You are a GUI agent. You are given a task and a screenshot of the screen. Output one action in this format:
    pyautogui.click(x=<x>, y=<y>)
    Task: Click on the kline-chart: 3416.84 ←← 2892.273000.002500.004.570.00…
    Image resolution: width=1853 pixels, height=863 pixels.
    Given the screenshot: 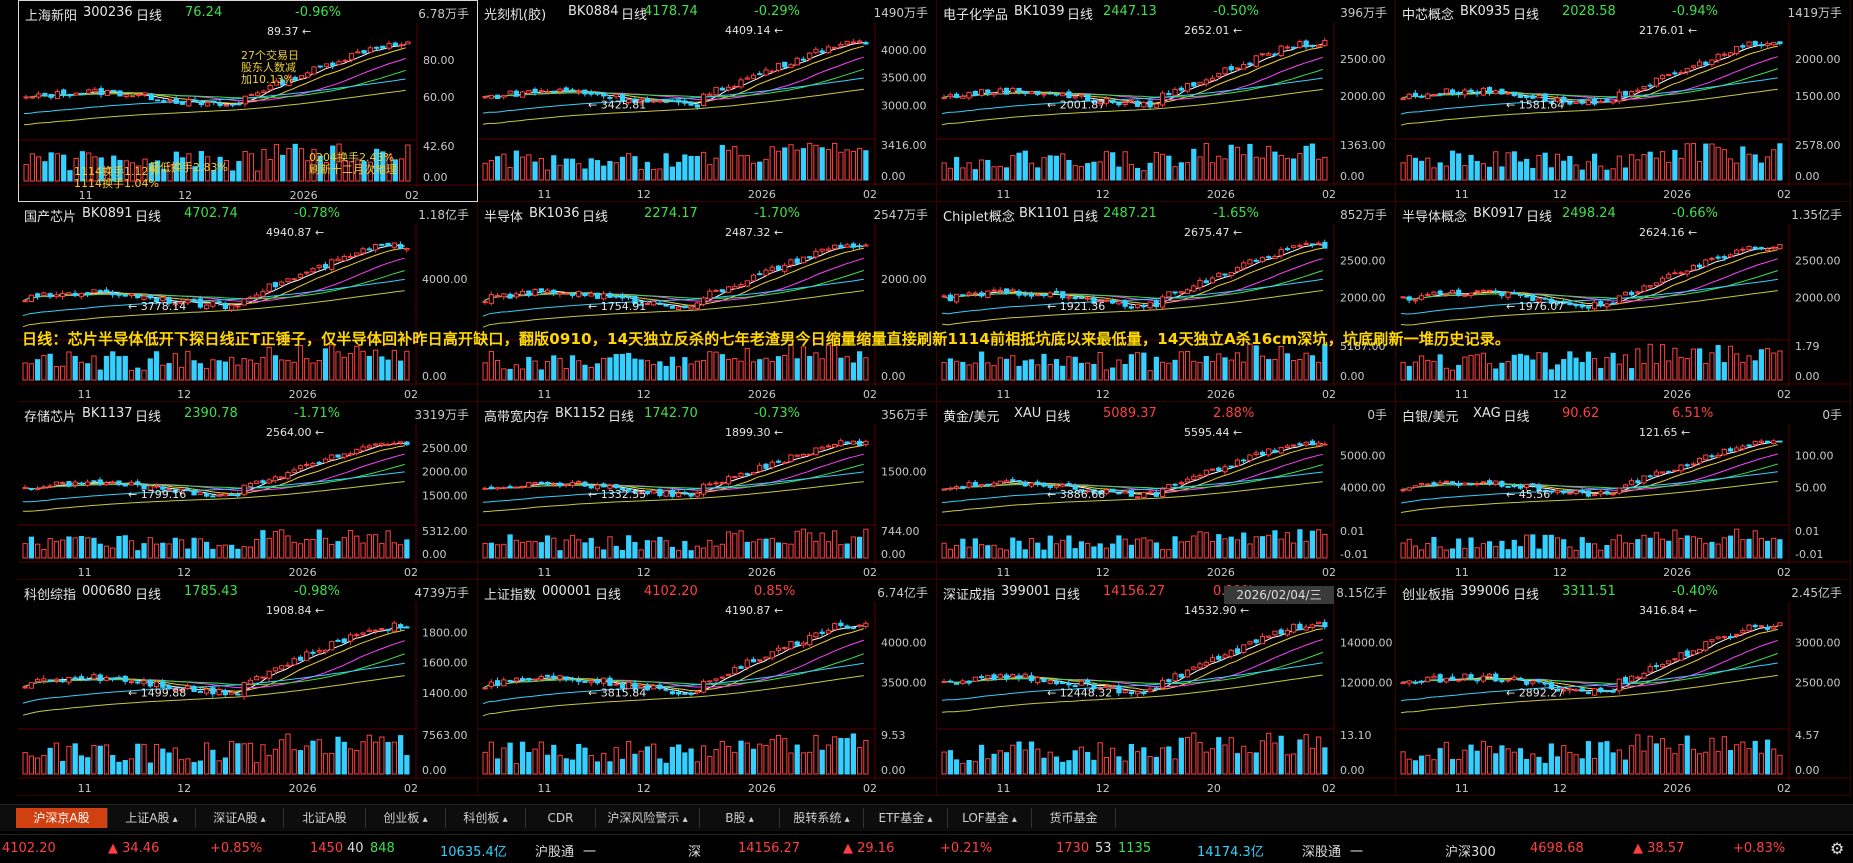 What is the action you would take?
    pyautogui.click(x=1623, y=688)
    